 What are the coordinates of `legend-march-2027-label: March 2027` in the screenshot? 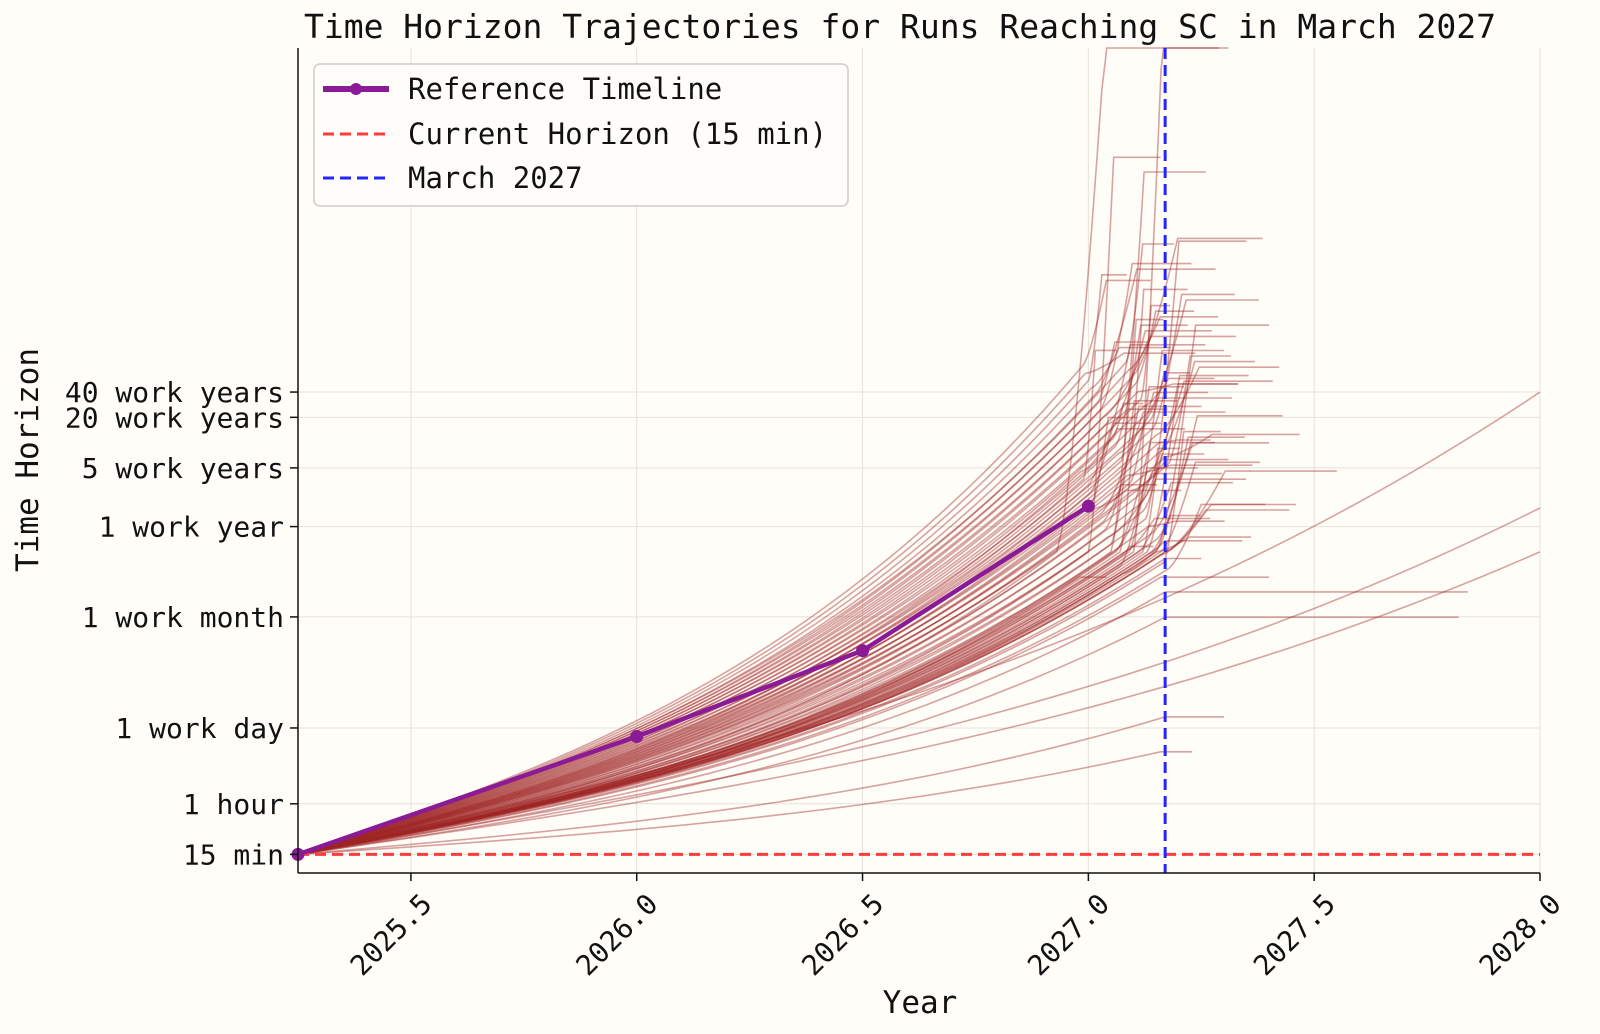 It's located at (495, 178).